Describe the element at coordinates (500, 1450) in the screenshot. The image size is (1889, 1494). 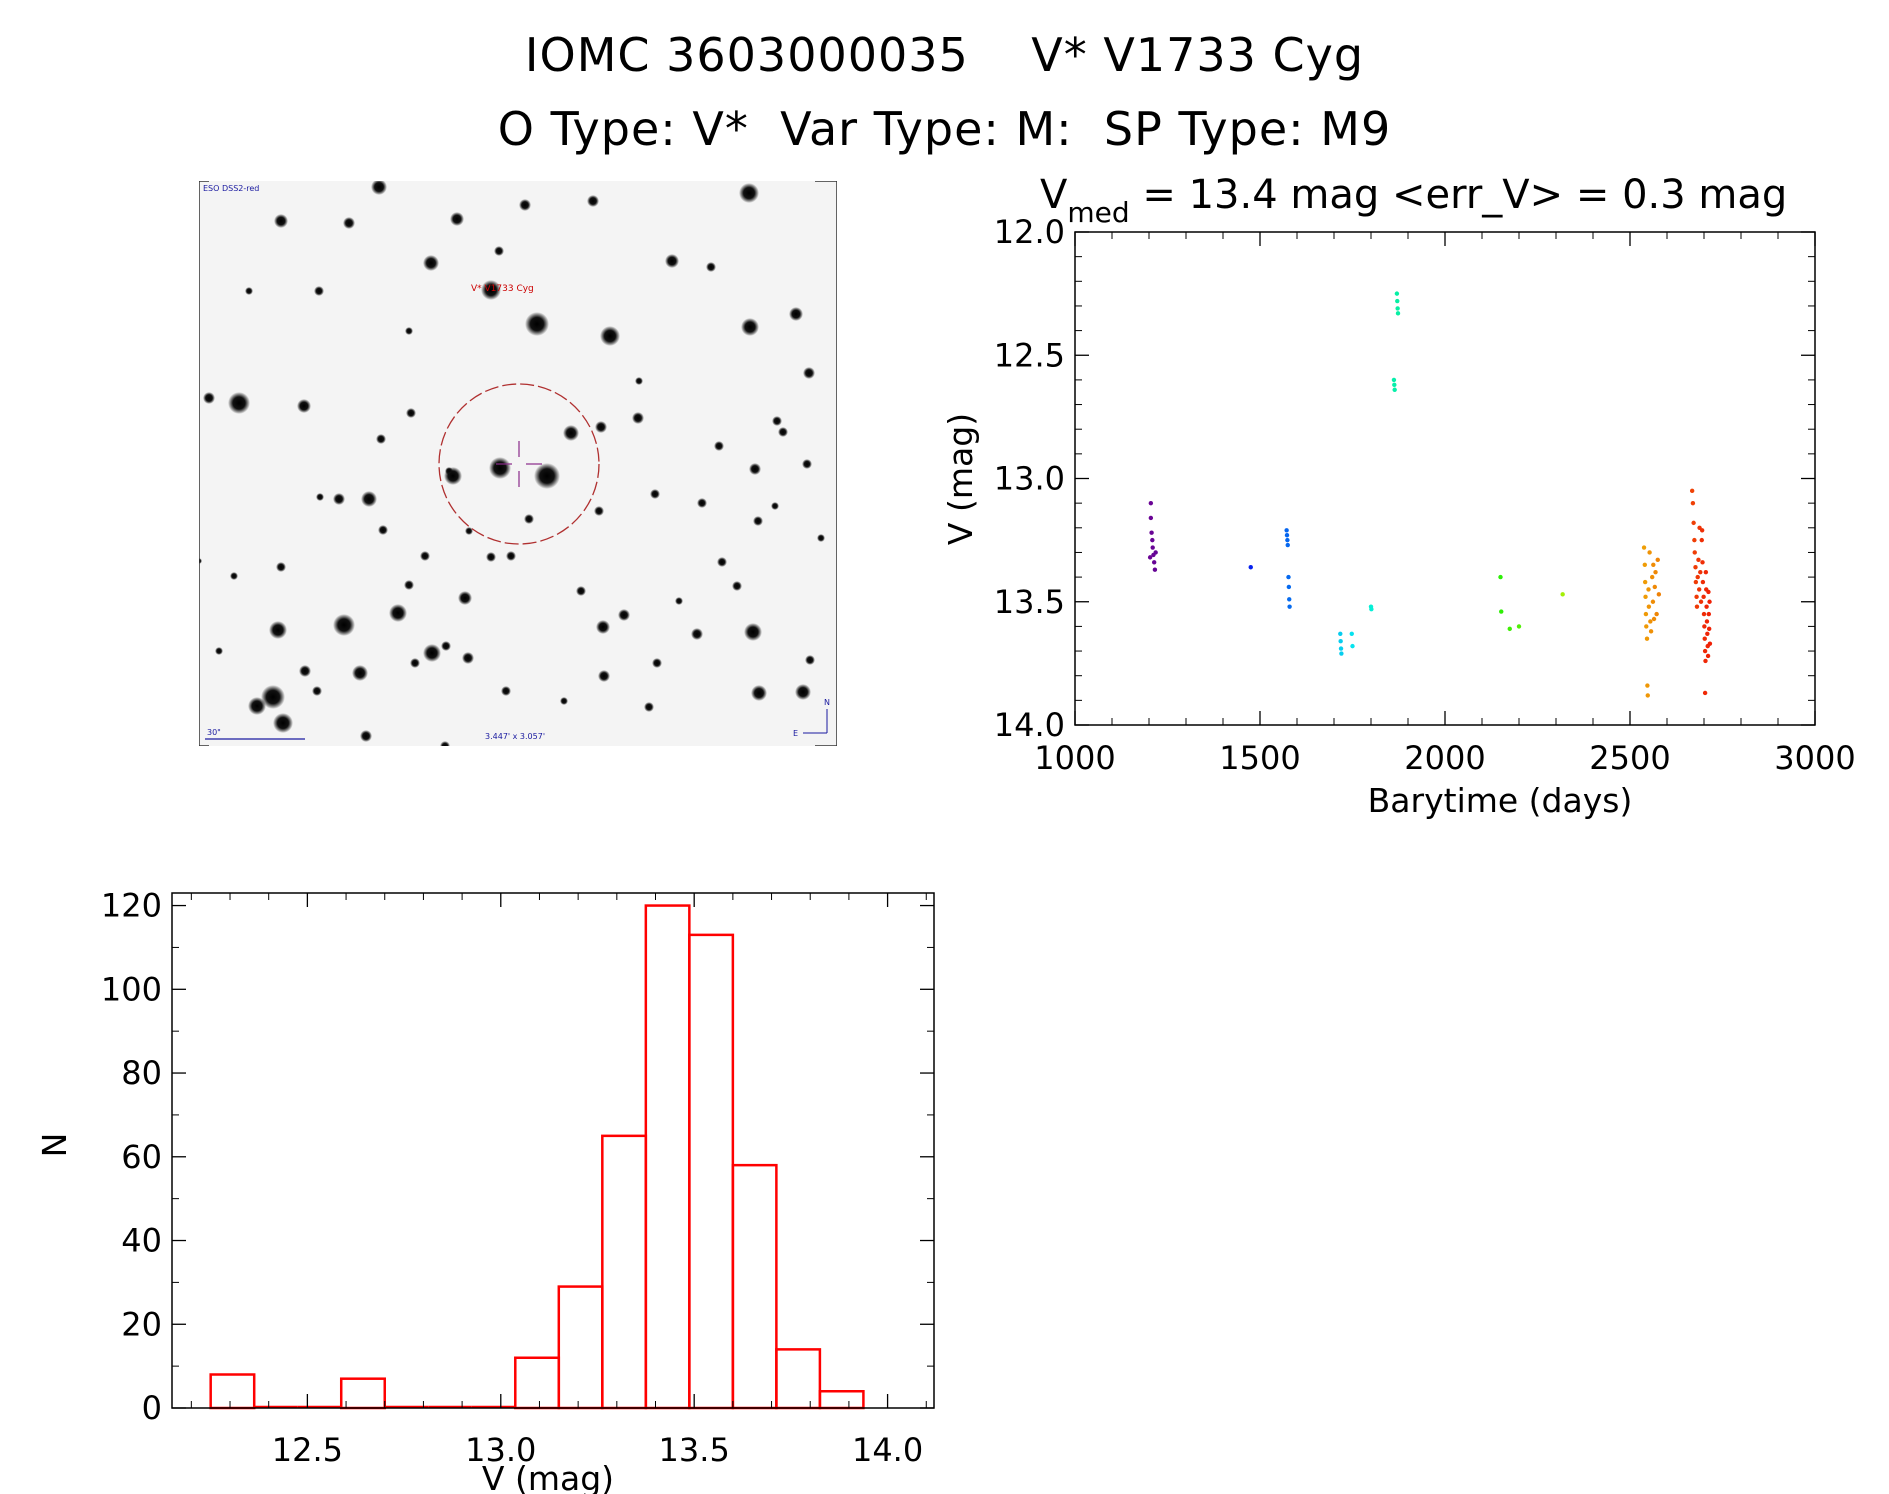
I see `hist-xtick-label: 13.0` at that location.